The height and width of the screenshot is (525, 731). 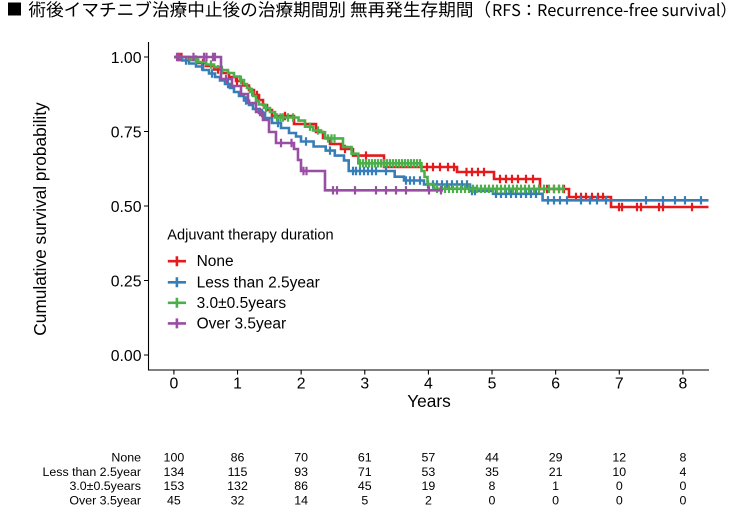 I want to click on svg-text: 44, so click(x=492, y=458).